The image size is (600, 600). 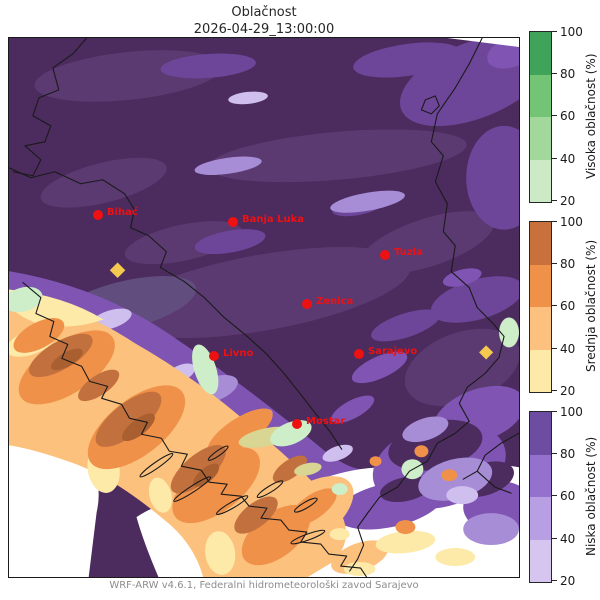 I want to click on colorbar-niska, so click(x=540, y=497).